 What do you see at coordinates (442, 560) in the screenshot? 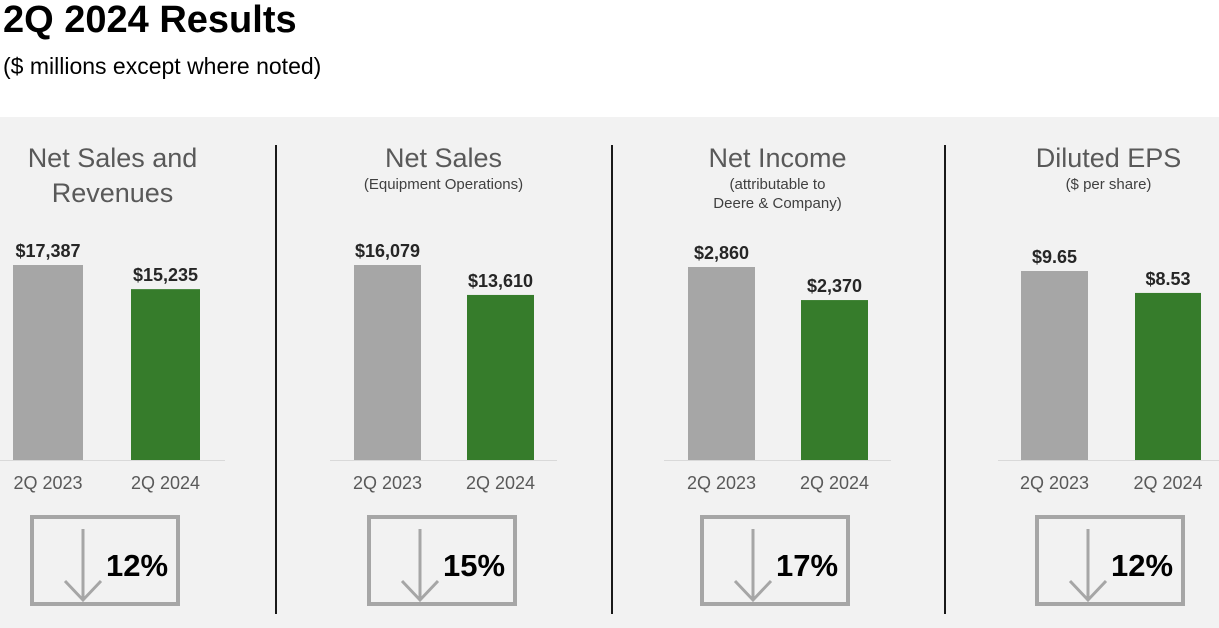
I see `change-box: 15%` at bounding box center [442, 560].